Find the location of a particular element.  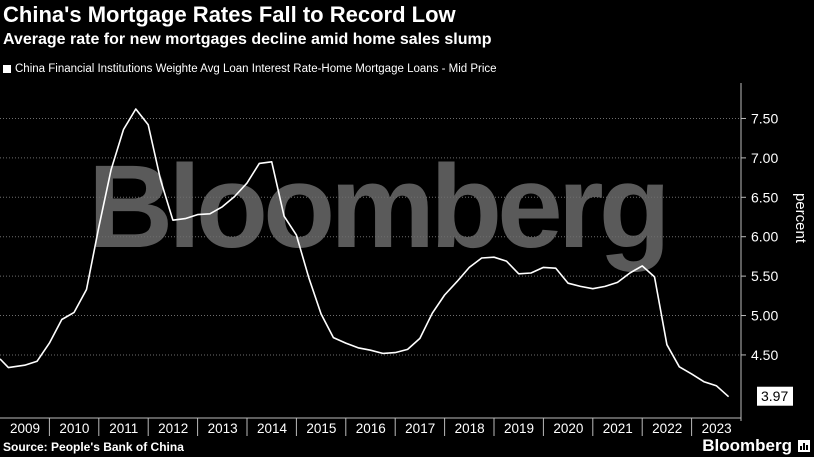

bloomberg-bars-icon is located at coordinates (804, 446).